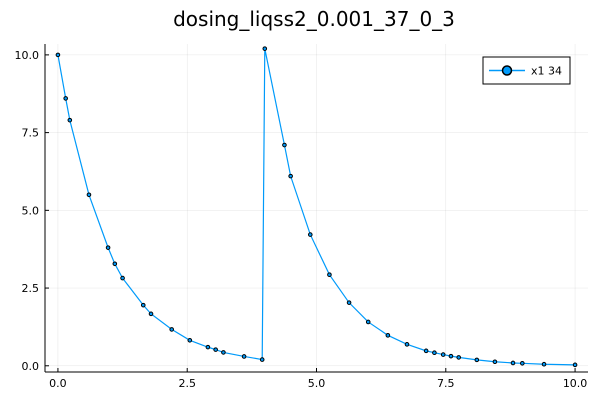  Describe the element at coordinates (27, 55) in the screenshot. I see `y-tick-label: 10.0` at that location.